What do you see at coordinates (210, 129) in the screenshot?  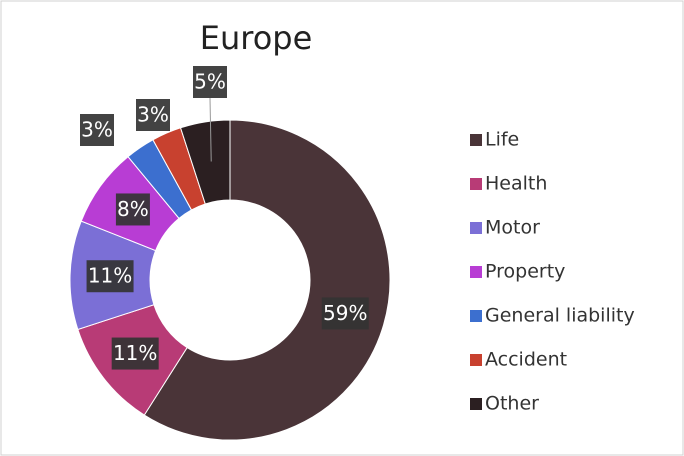 I see `leader-line` at bounding box center [210, 129].